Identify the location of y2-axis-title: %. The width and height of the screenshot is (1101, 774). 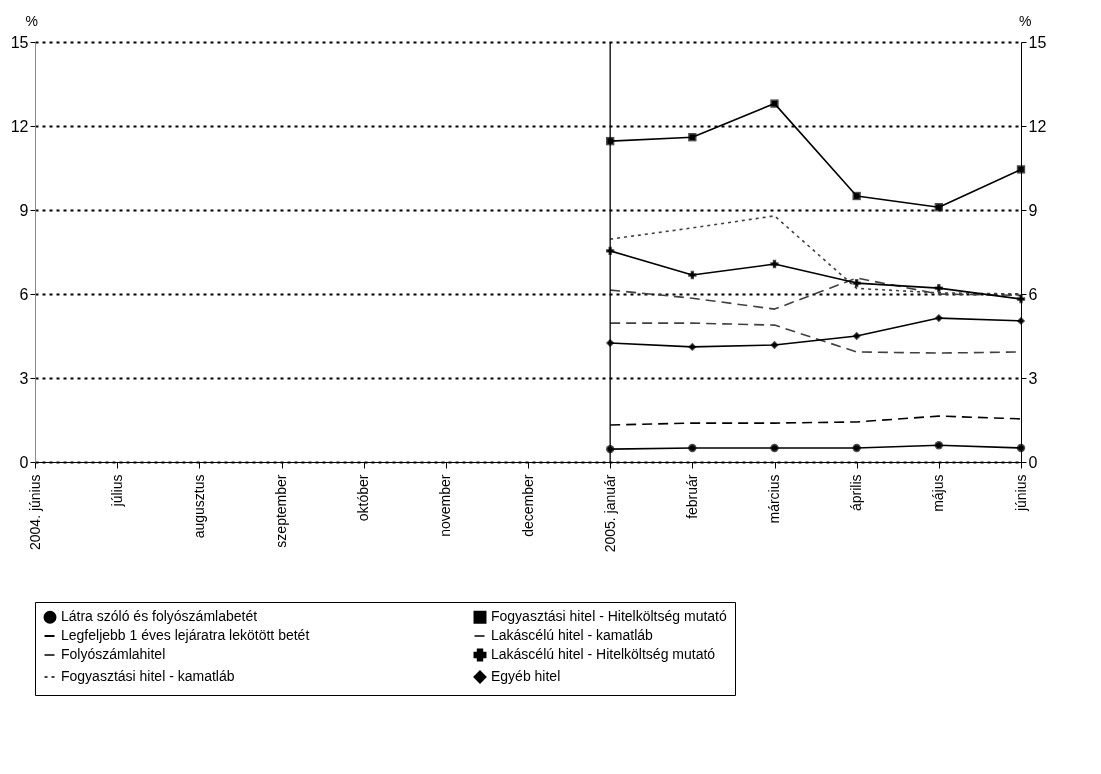
(1025, 20).